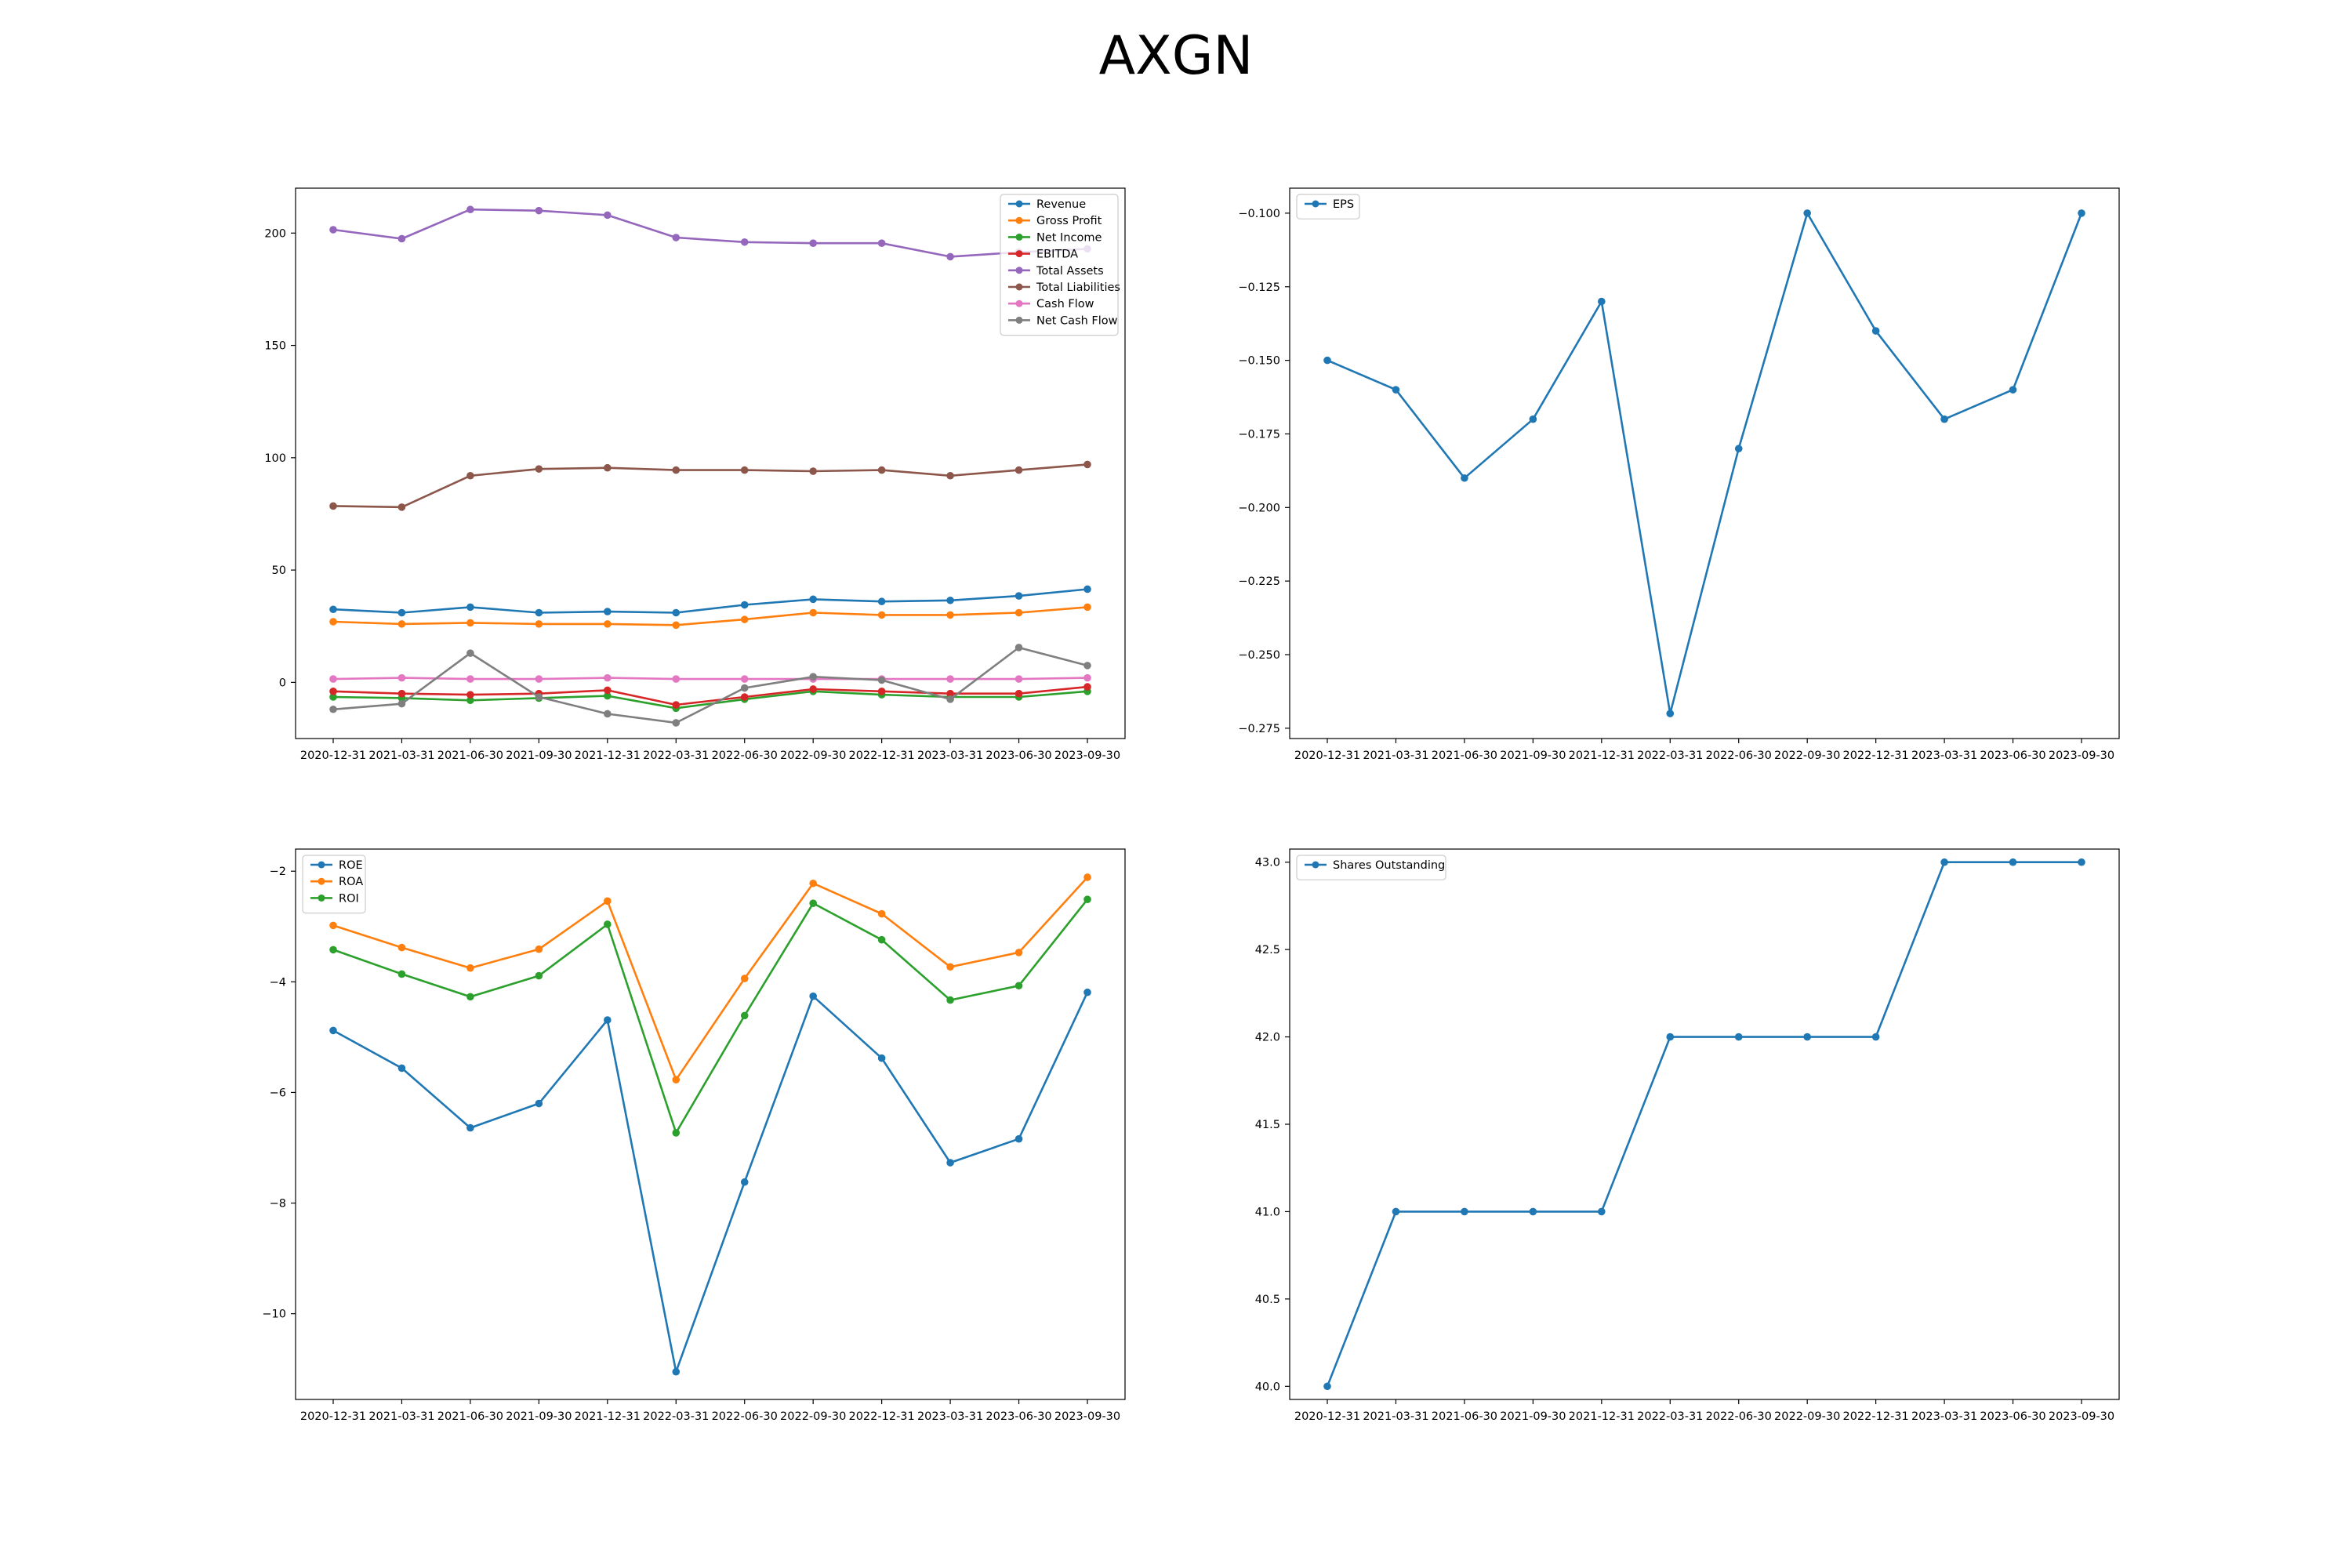 The width and height of the screenshot is (2352, 1568). I want to click on x-tick-label: 2023-03-31, so click(950, 1416).